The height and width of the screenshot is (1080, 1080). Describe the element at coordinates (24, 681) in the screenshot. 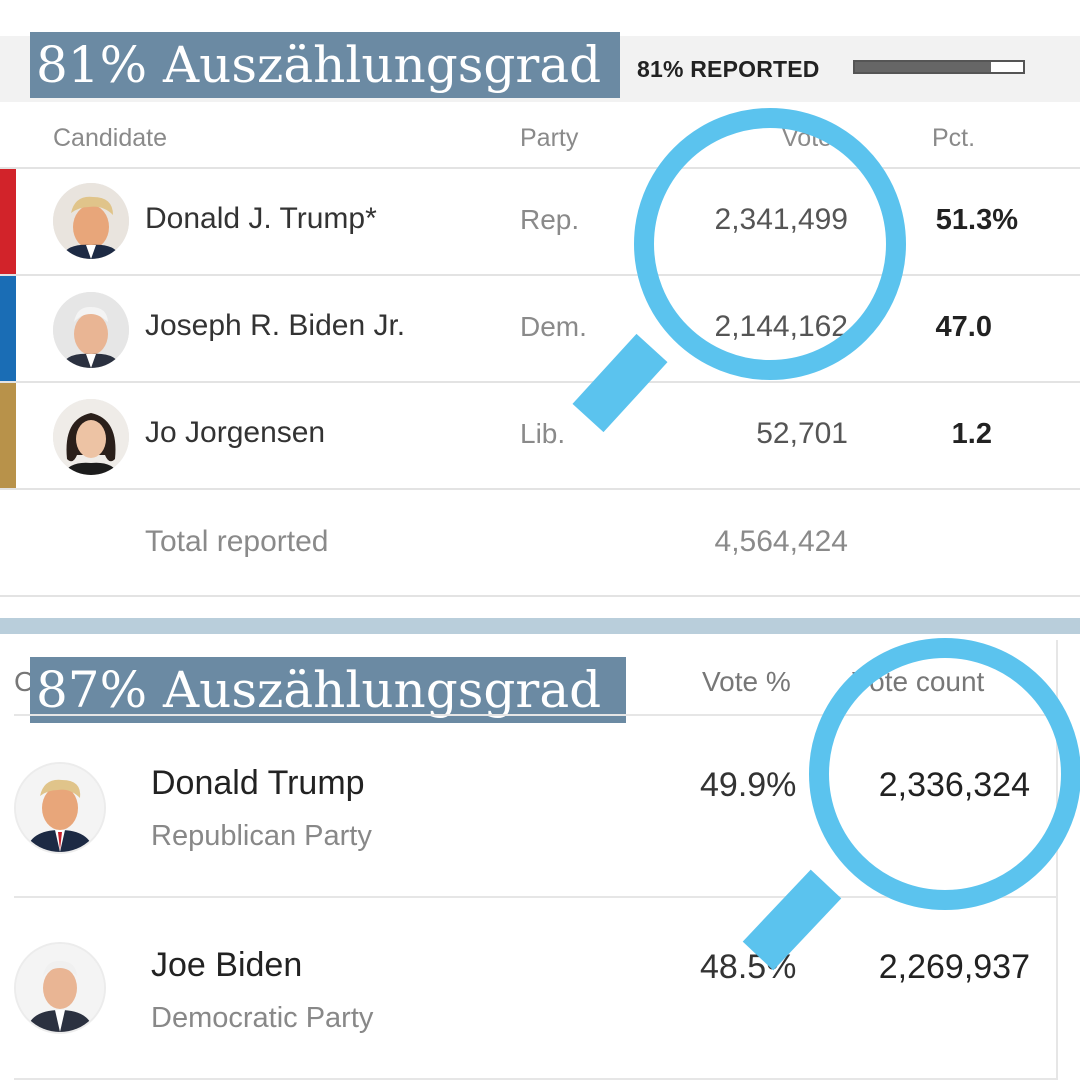

I see `header-candidate-partial: C` at that location.